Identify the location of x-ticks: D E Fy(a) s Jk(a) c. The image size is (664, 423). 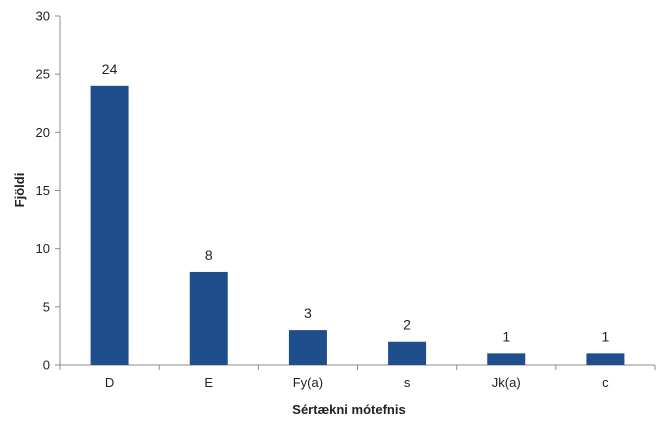
(357, 377).